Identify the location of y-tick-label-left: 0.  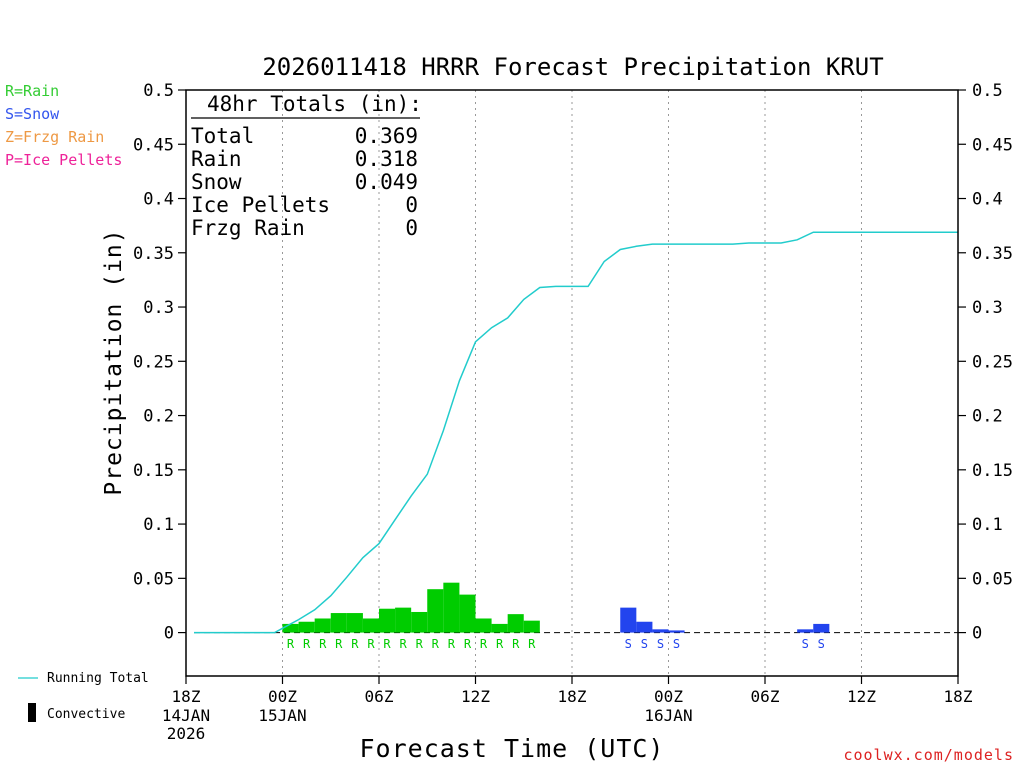
(169, 634).